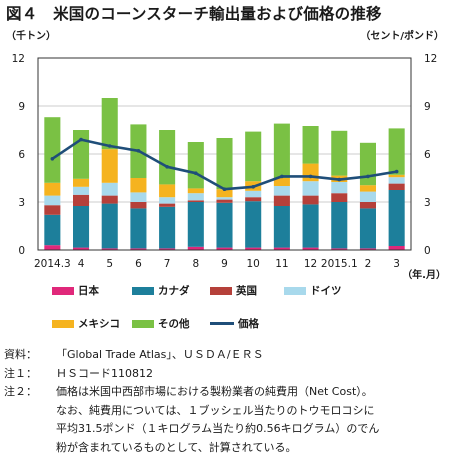 The image size is (450, 467). I want to click on y2-axis-unit: （セント/ポンド）, so click(402, 35).